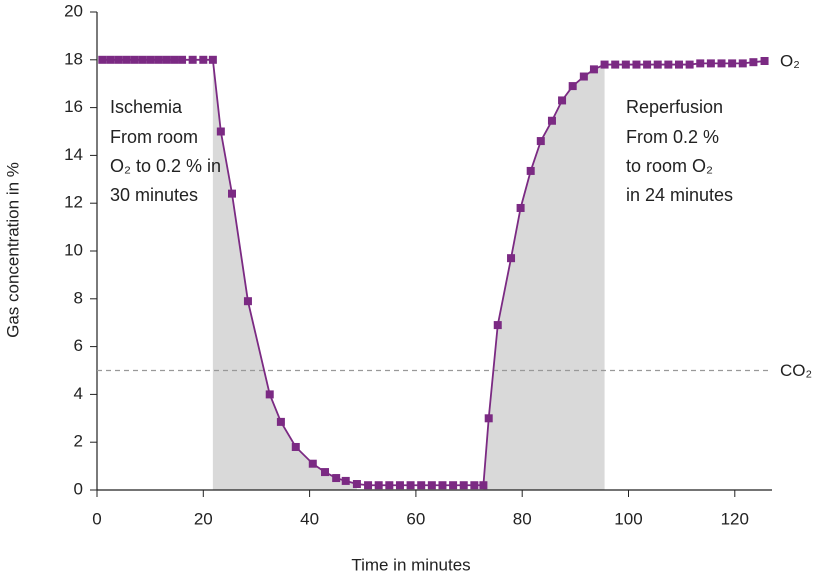 The height and width of the screenshot is (579, 832). What do you see at coordinates (154, 137) in the screenshot?
I see `annotation-text: From room` at bounding box center [154, 137].